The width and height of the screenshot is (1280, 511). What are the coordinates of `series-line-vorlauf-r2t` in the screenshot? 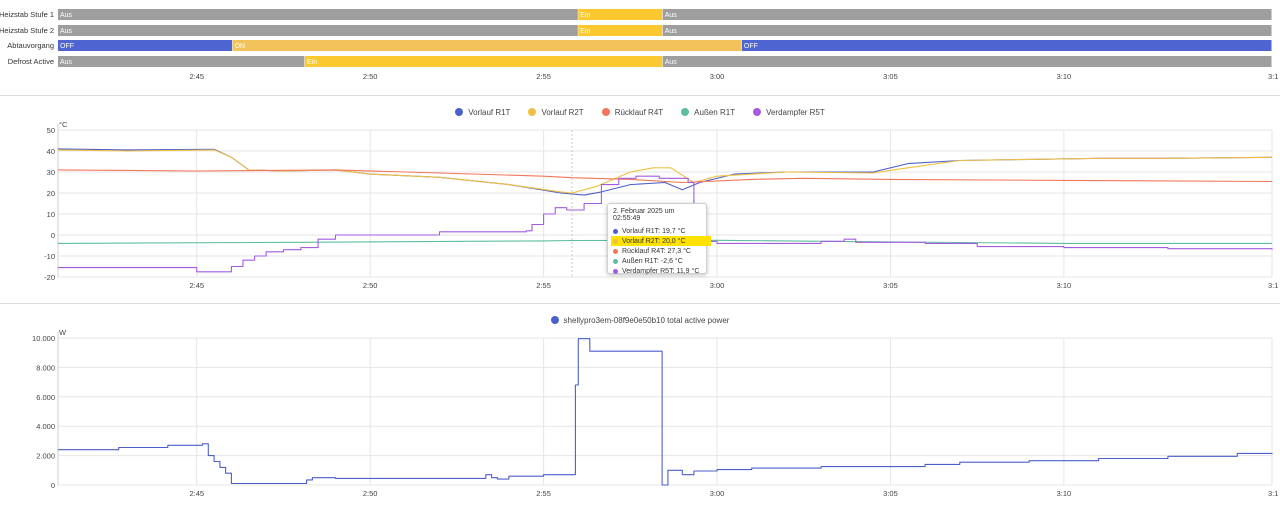 It's located at (665, 171).